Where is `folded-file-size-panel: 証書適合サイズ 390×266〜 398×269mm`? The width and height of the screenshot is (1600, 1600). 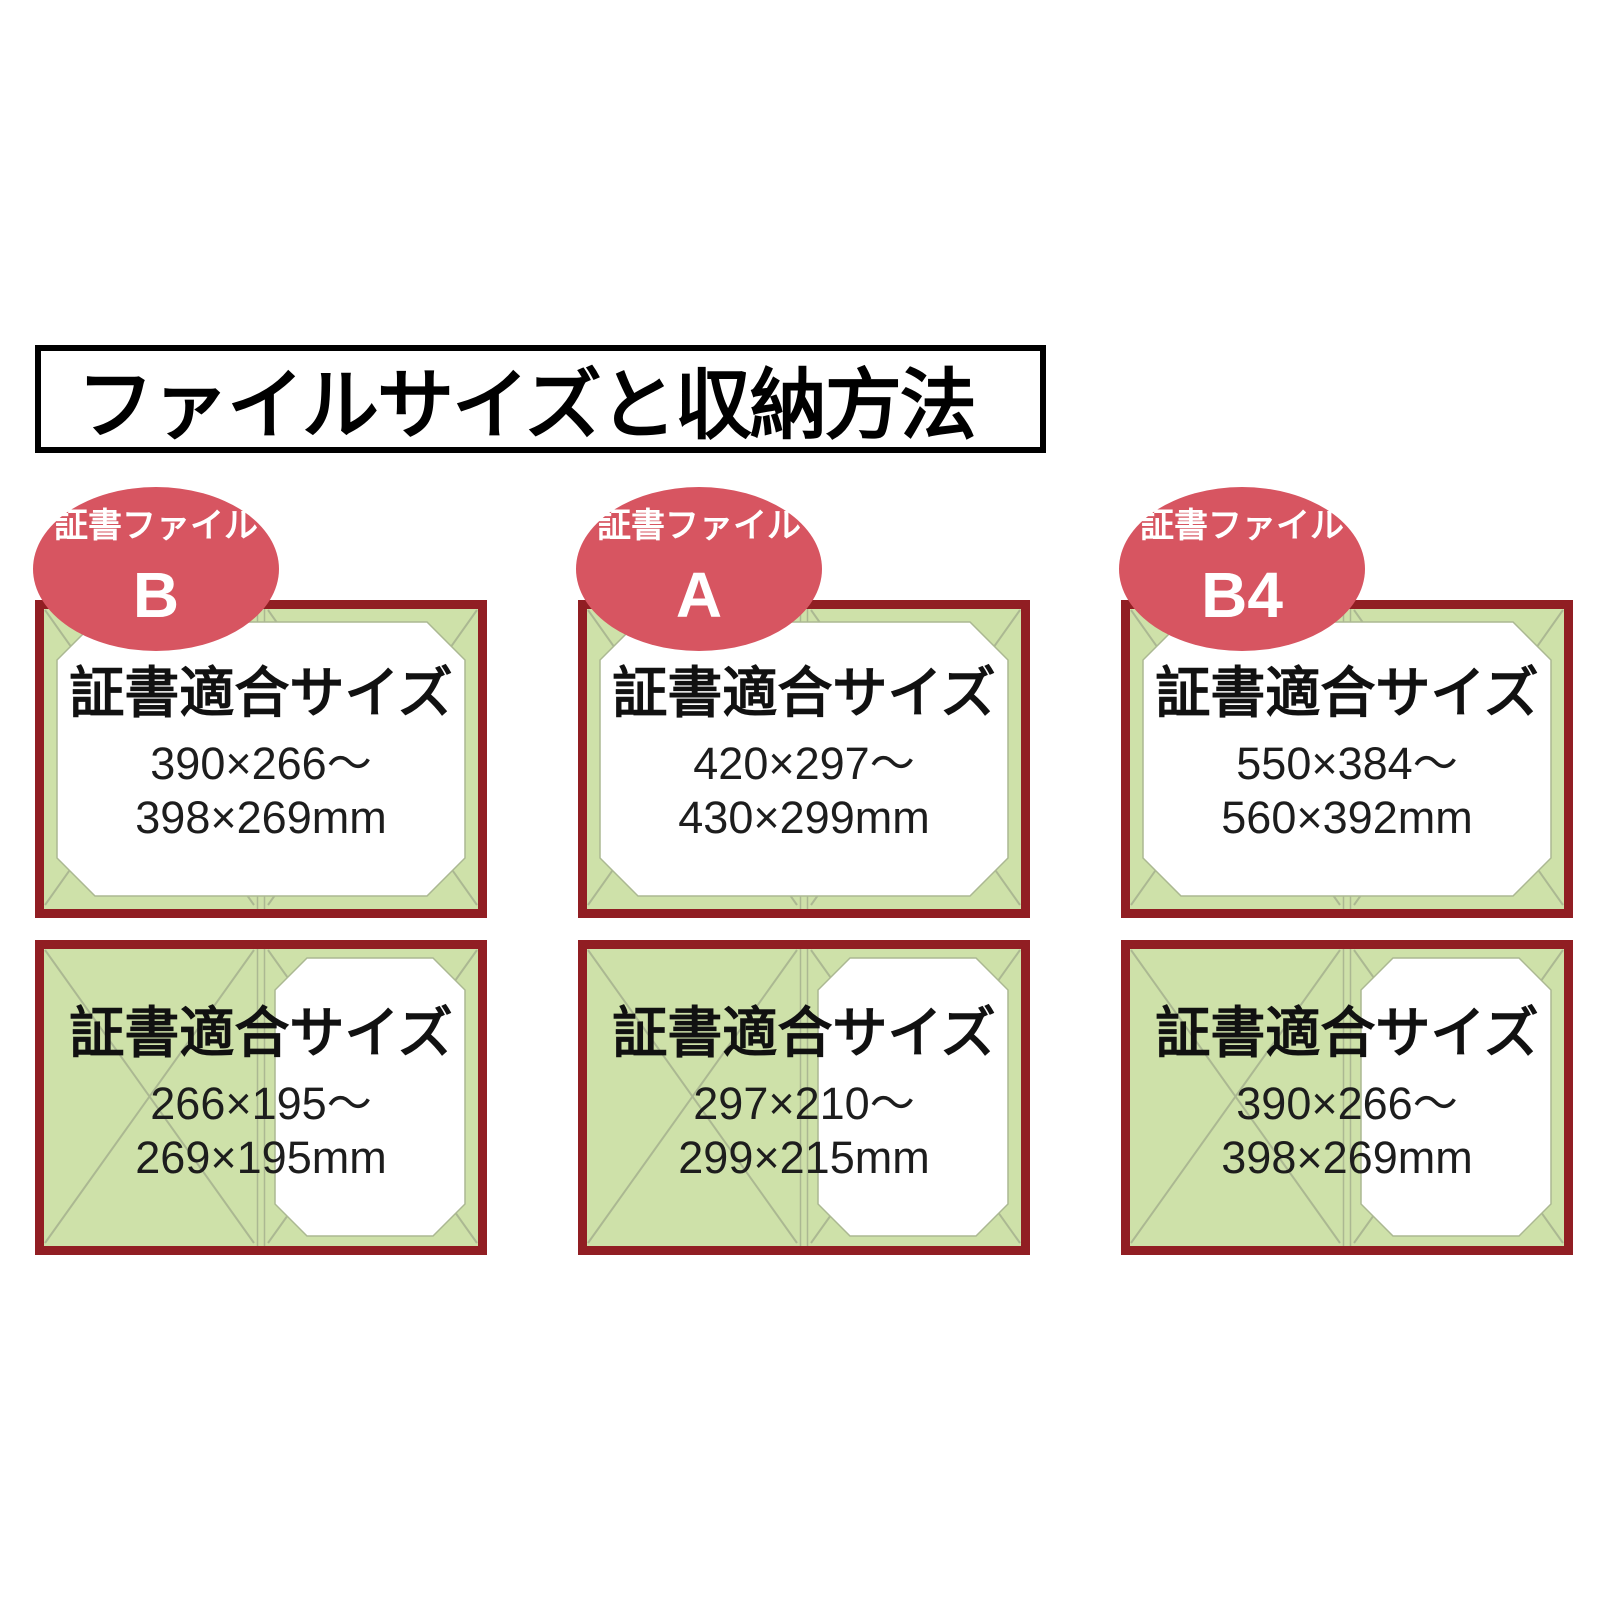
folded-file-size-panel: 証書適合サイズ 390×266〜 398×269mm is located at coordinates (1347, 1097).